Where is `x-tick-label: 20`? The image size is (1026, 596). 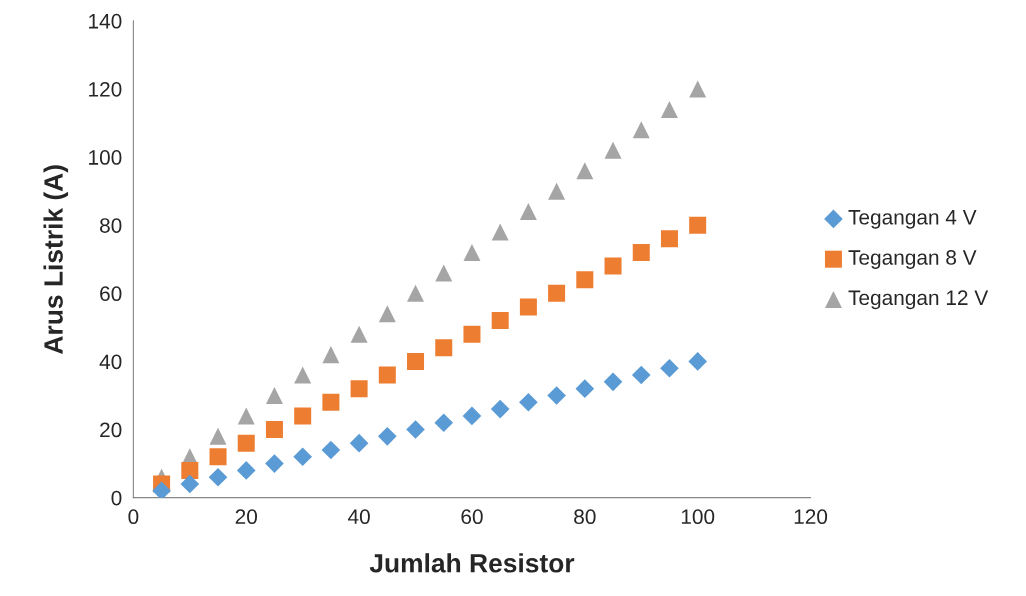 x-tick-label: 20 is located at coordinates (246, 517).